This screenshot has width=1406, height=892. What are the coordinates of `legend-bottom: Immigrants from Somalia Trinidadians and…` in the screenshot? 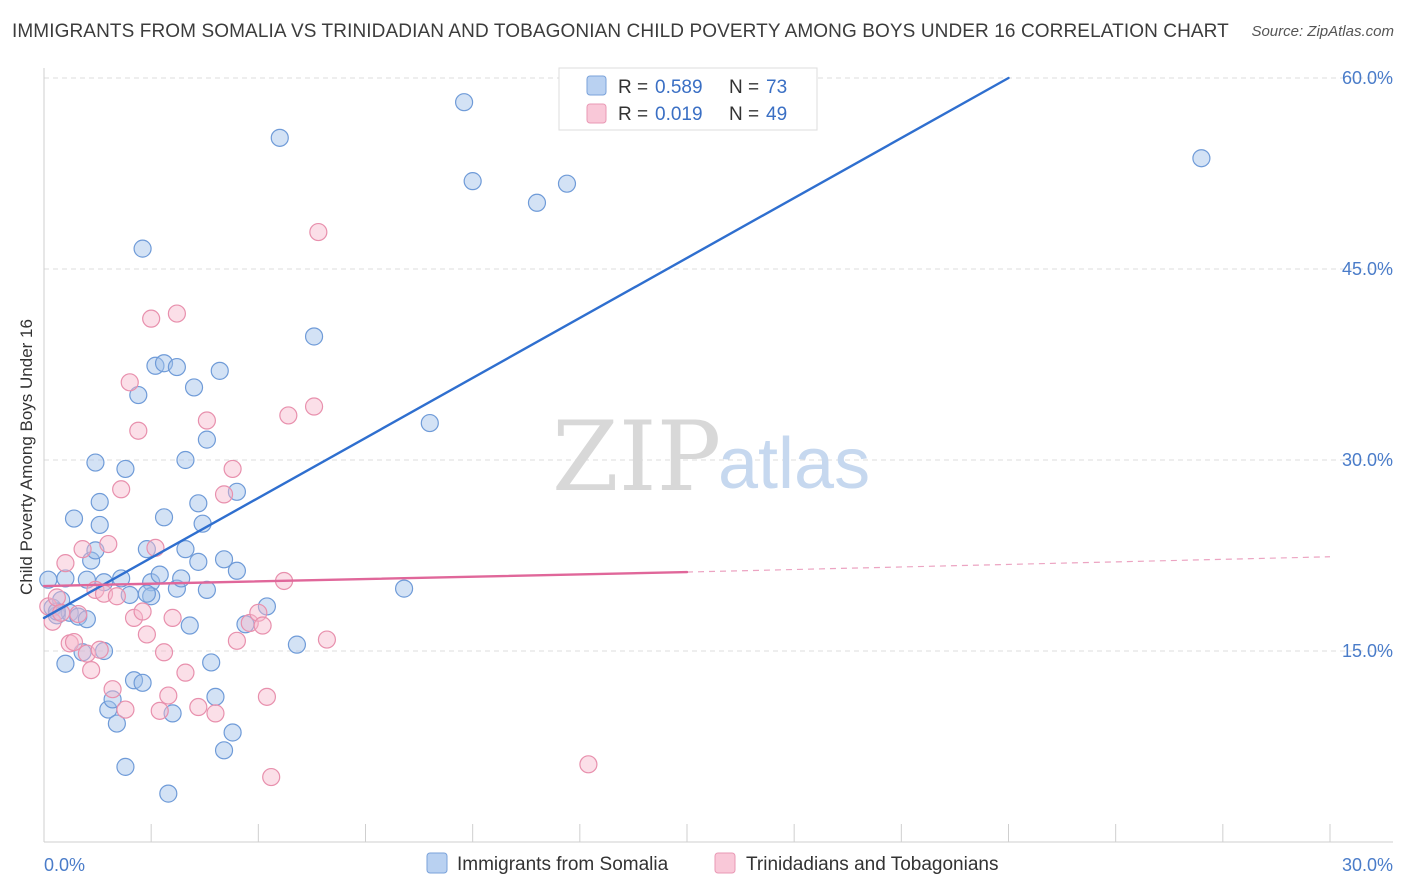 It's located at (712, 863).